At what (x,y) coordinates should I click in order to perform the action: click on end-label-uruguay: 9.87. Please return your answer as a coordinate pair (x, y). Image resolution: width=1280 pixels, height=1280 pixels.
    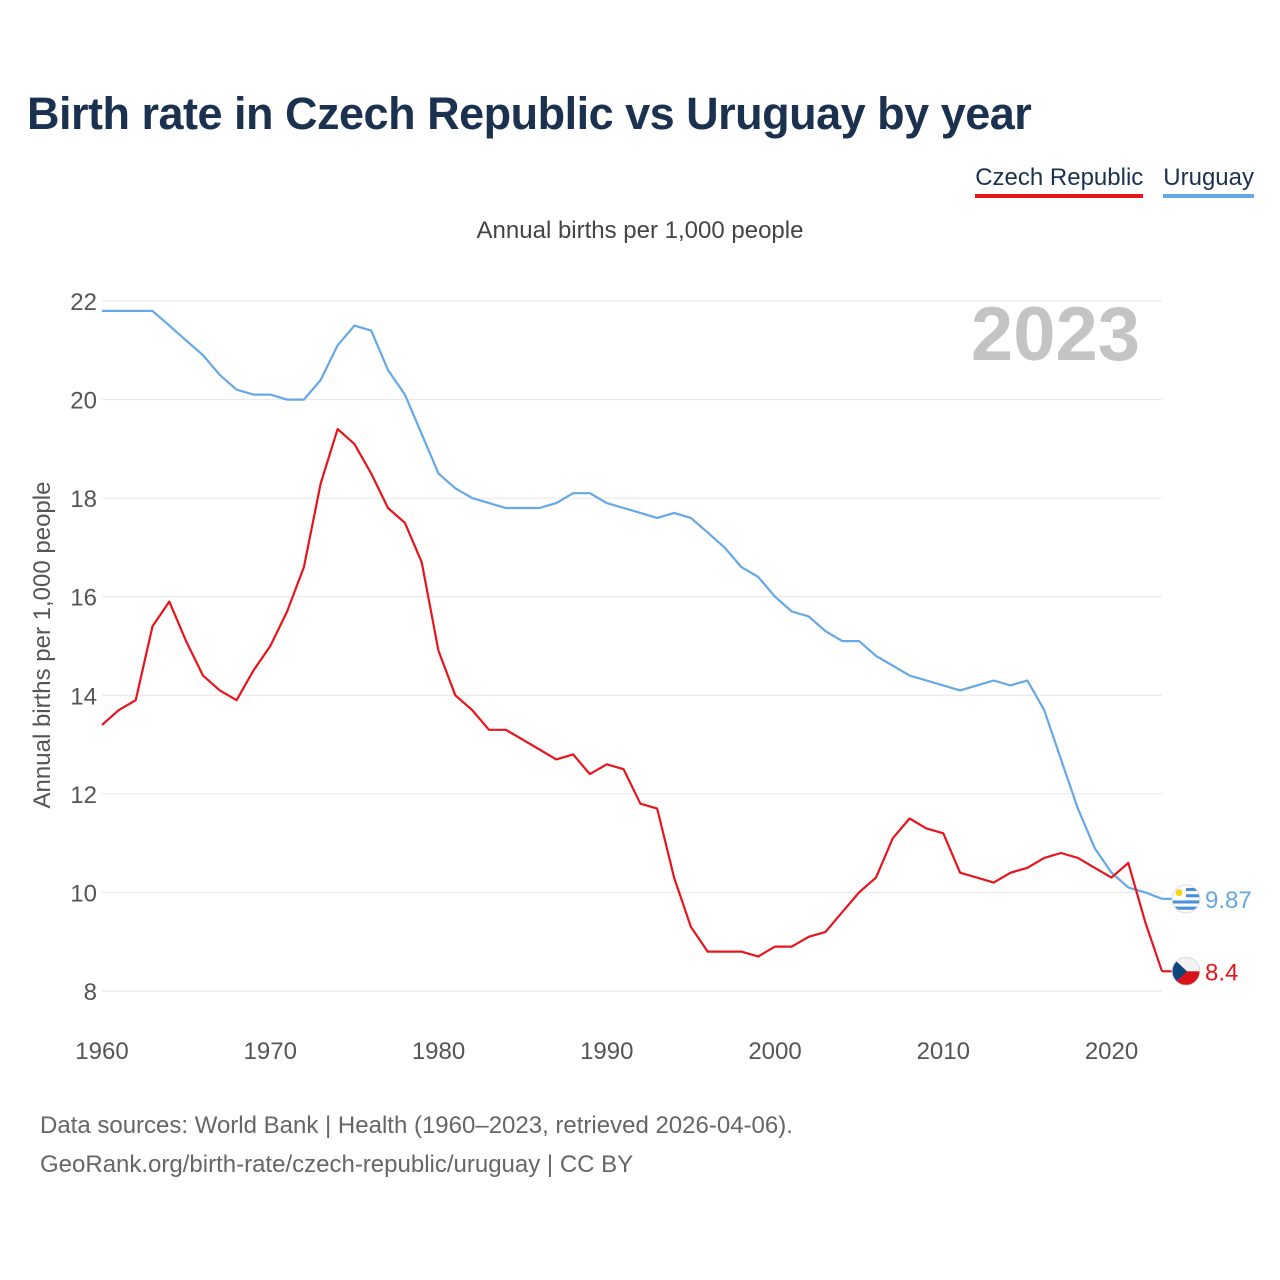
    Looking at the image, I should click on (1228, 900).